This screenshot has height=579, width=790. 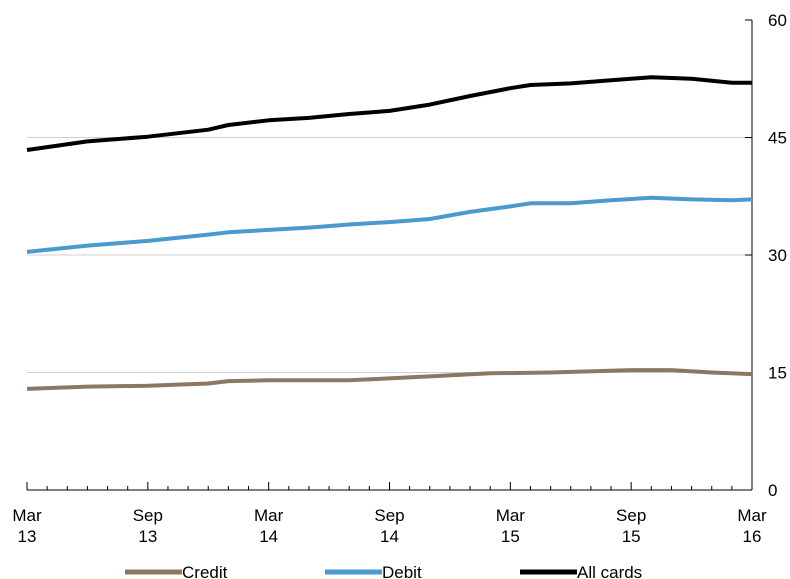 What do you see at coordinates (402, 571) in the screenshot?
I see `legend-label: Debit` at bounding box center [402, 571].